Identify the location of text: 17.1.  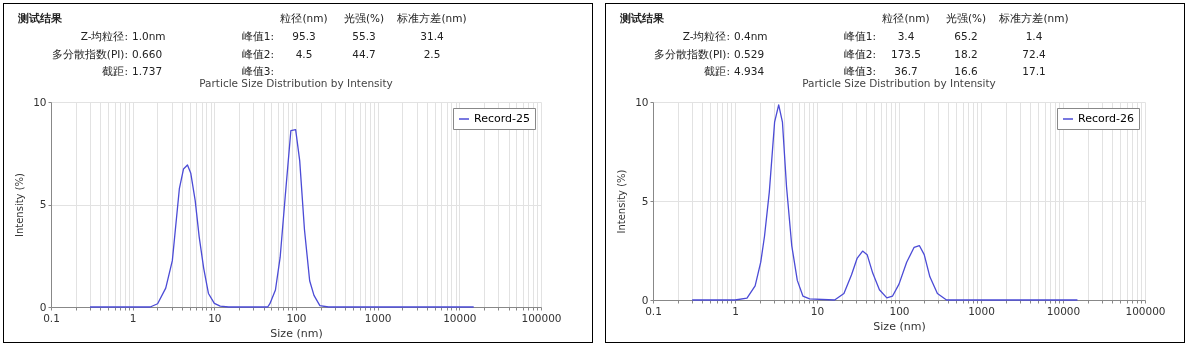
(1034, 71).